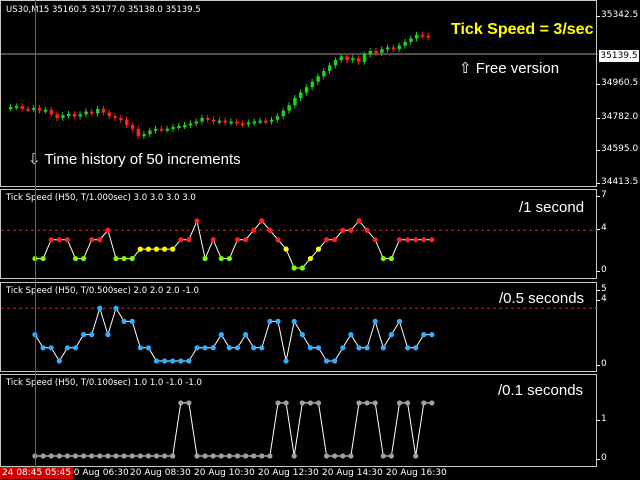  What do you see at coordinates (542, 298) in the screenshot?
I see `indicator-label: /0.5 seconds` at bounding box center [542, 298].